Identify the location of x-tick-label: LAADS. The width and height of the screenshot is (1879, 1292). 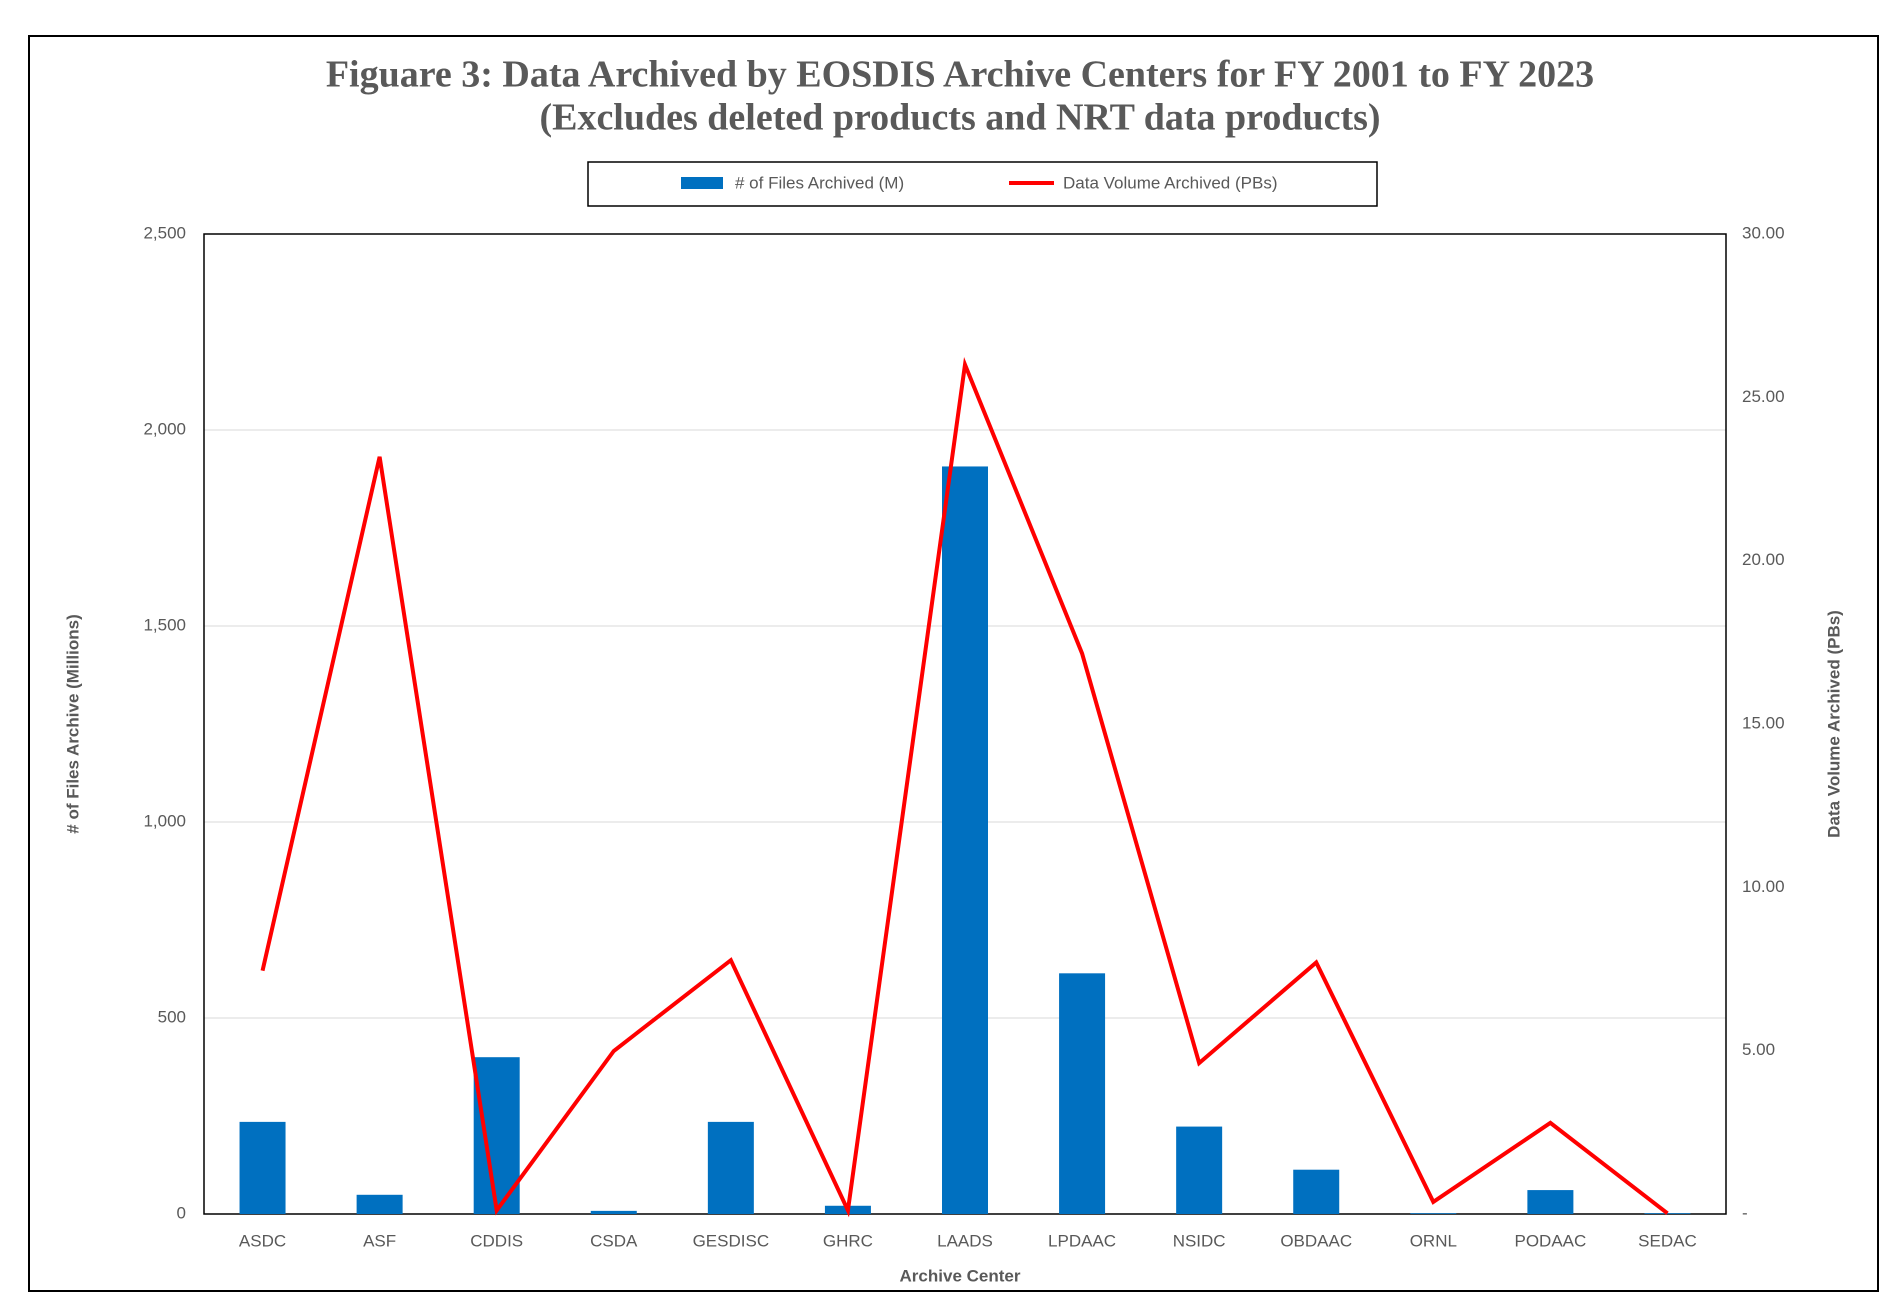
(965, 1240).